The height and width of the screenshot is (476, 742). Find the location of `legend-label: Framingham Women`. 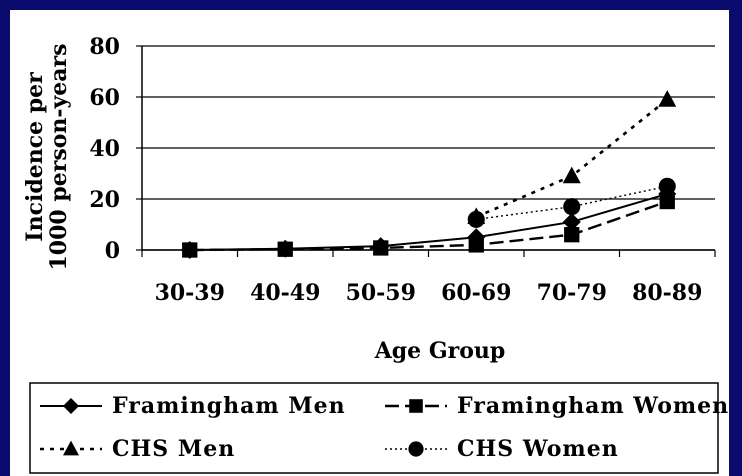

legend-label: Framingham Women is located at coordinates (593, 406).